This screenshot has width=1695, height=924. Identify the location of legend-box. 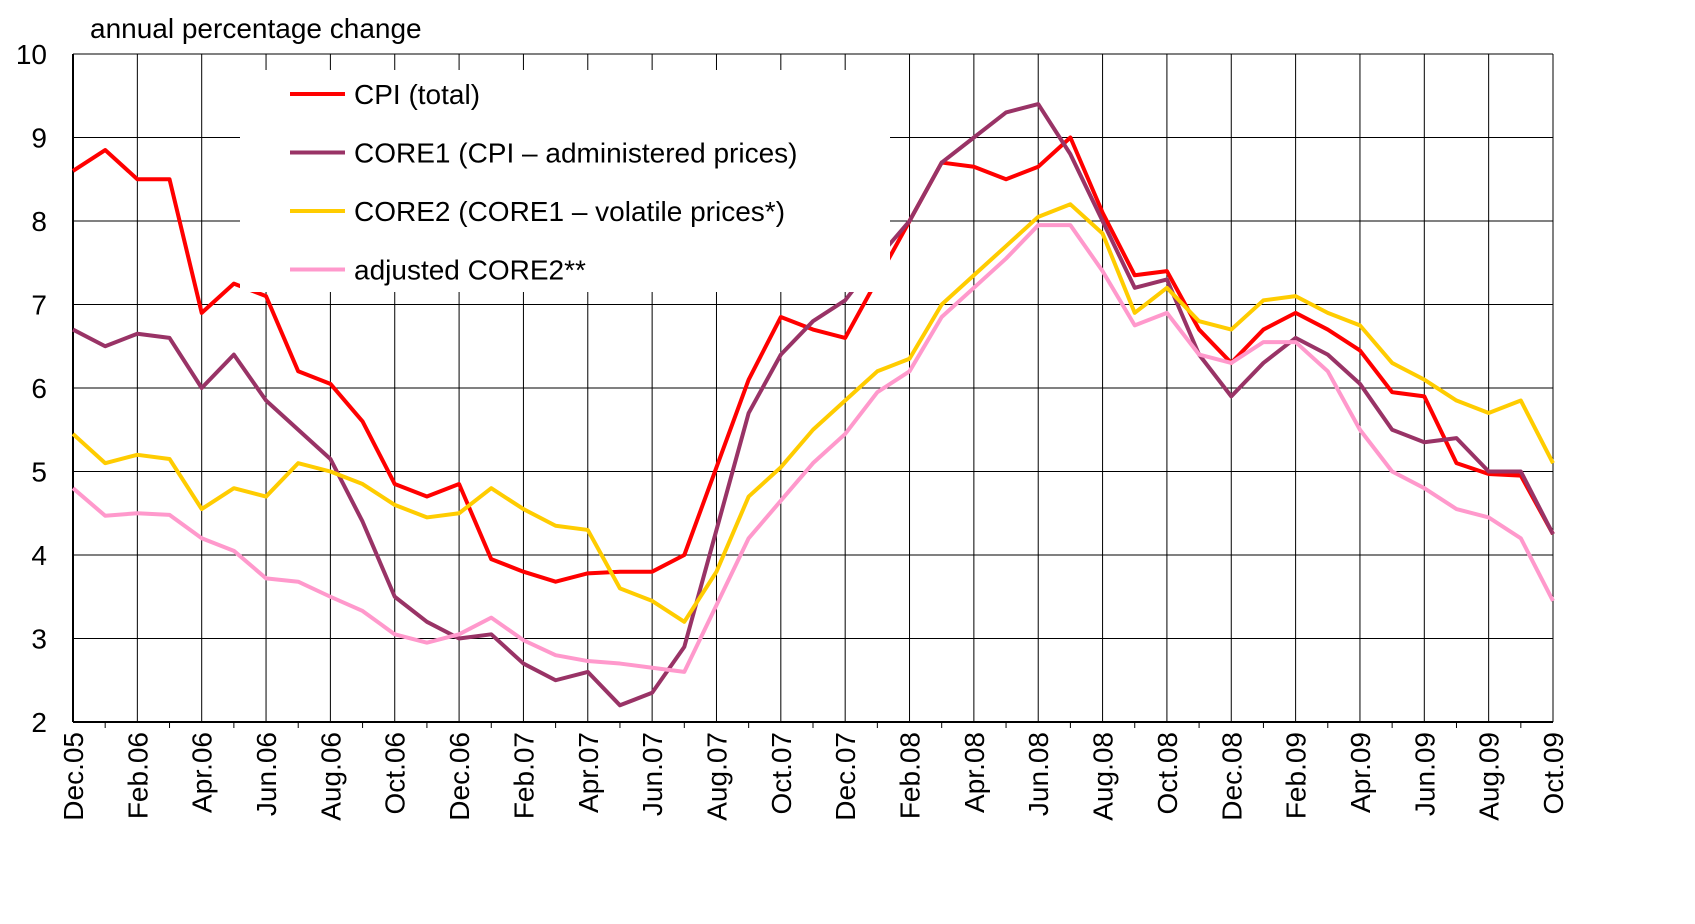
(565, 181).